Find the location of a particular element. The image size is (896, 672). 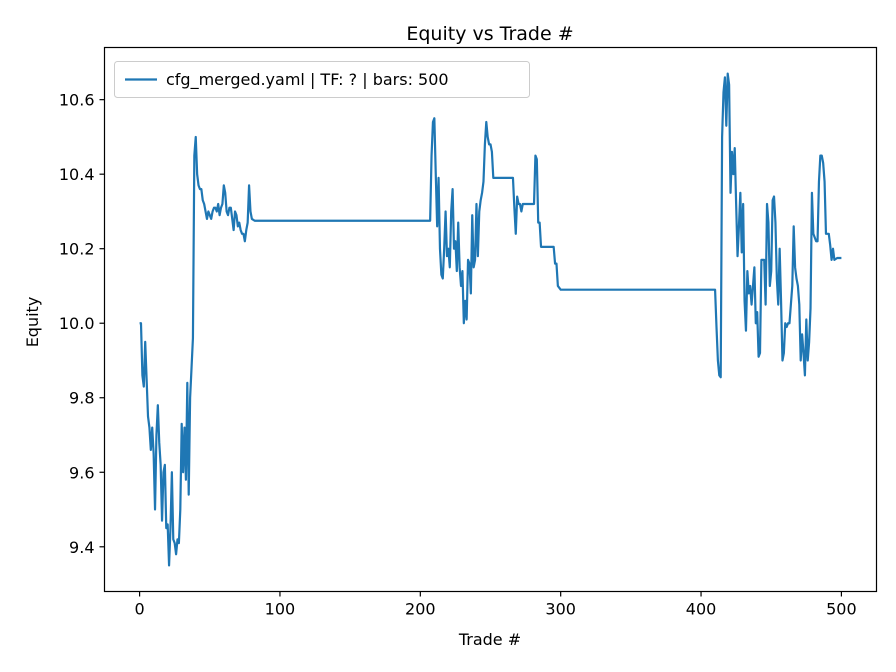

y-tick-label: 10.4 is located at coordinates (77, 174).